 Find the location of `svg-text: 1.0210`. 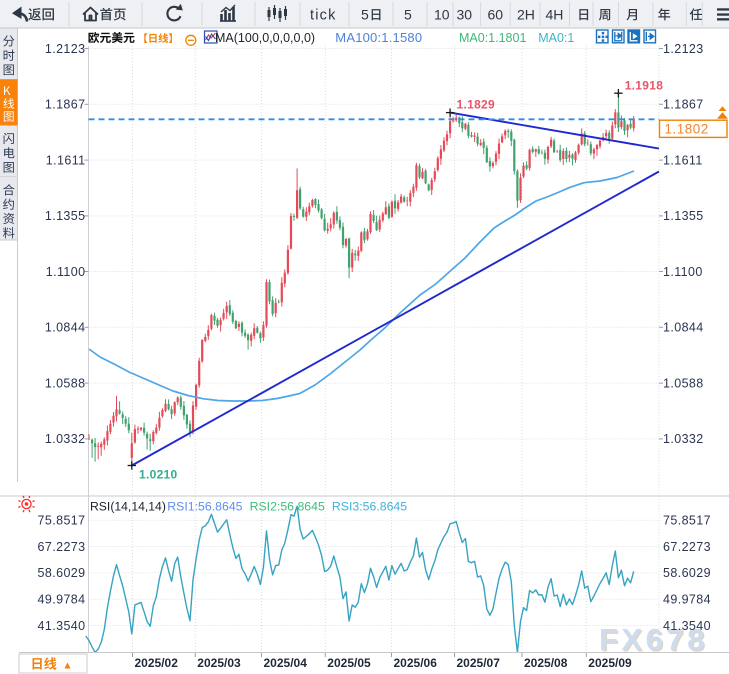

svg-text: 1.0210 is located at coordinates (158, 475).